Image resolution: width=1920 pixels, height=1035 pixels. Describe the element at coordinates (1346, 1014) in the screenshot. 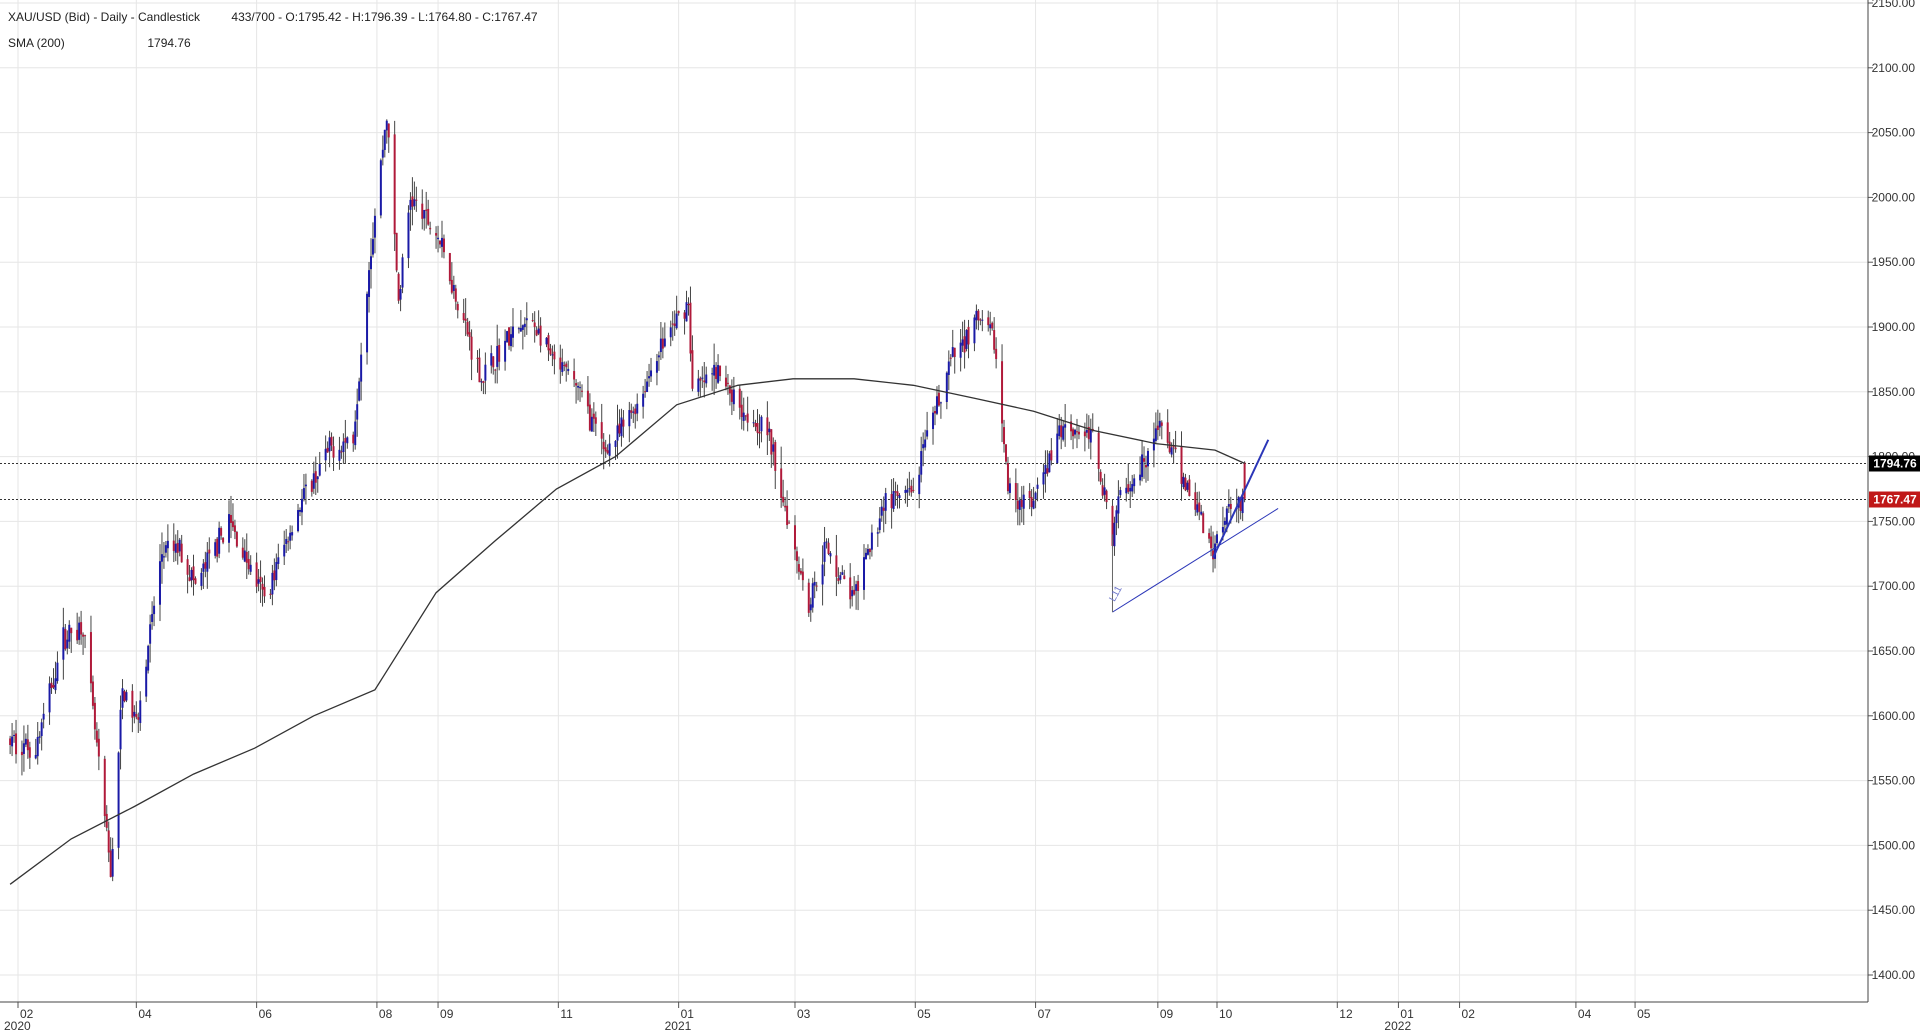

I see `x-tick-label: 12` at that location.